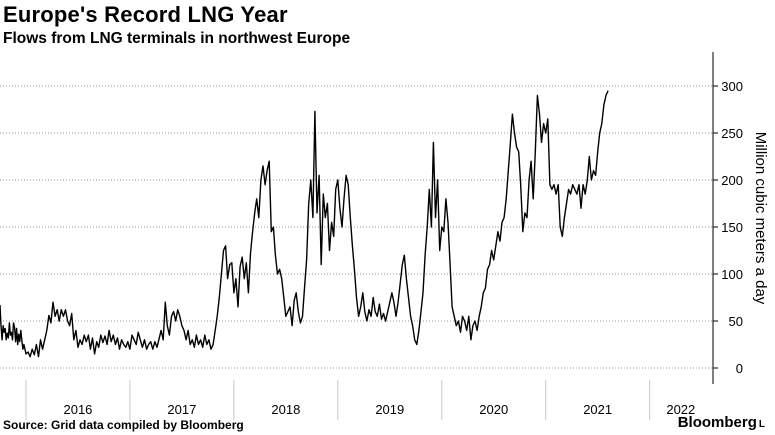 This screenshot has height=435, width=775. I want to click on y-tick-label: 150, so click(732, 227).